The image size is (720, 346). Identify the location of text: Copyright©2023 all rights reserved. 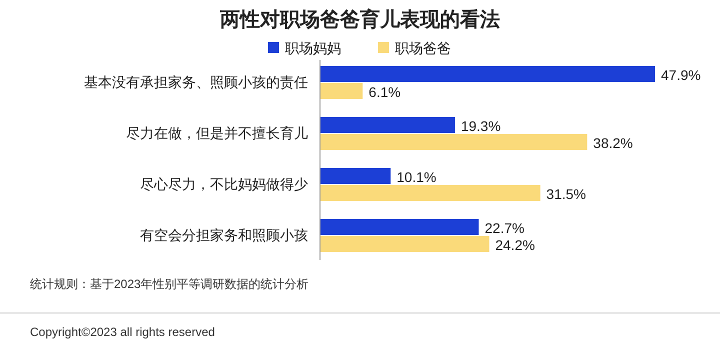
(122, 332).